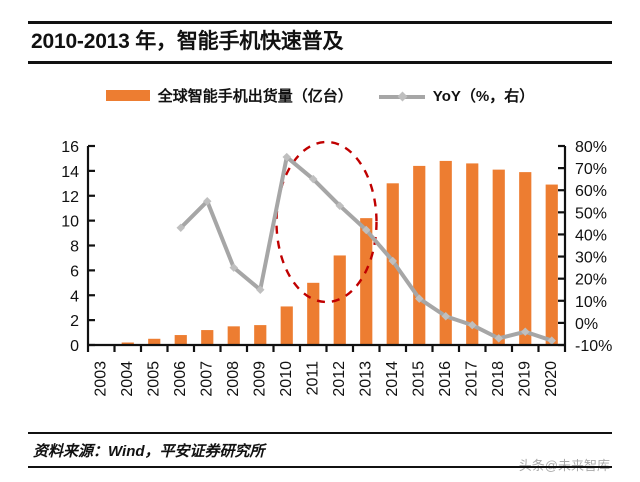  I want to click on right-tick-label: 60%, so click(591, 191).